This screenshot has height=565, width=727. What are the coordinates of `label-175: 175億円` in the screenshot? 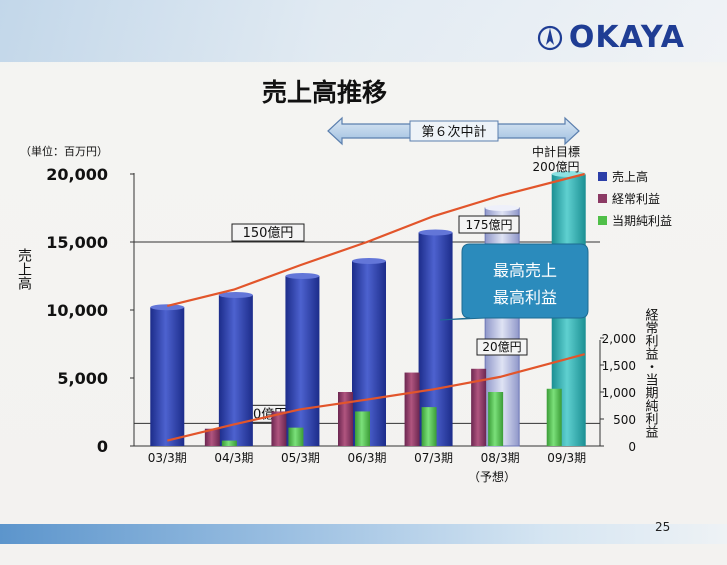 It's located at (489, 225).